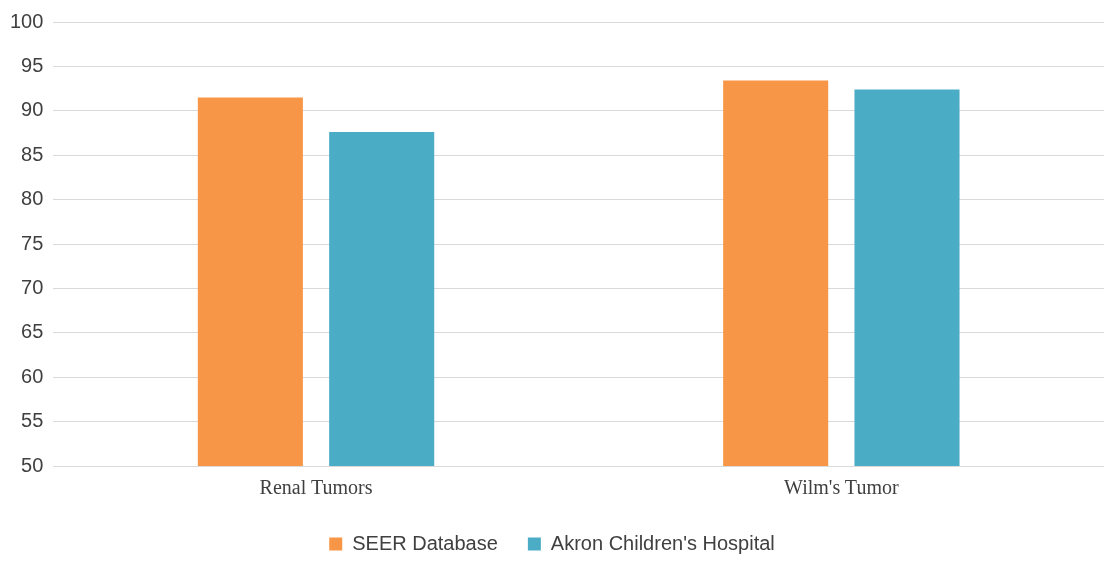 This screenshot has height=569, width=1104. I want to click on y-tick-label: 85, so click(32, 153).